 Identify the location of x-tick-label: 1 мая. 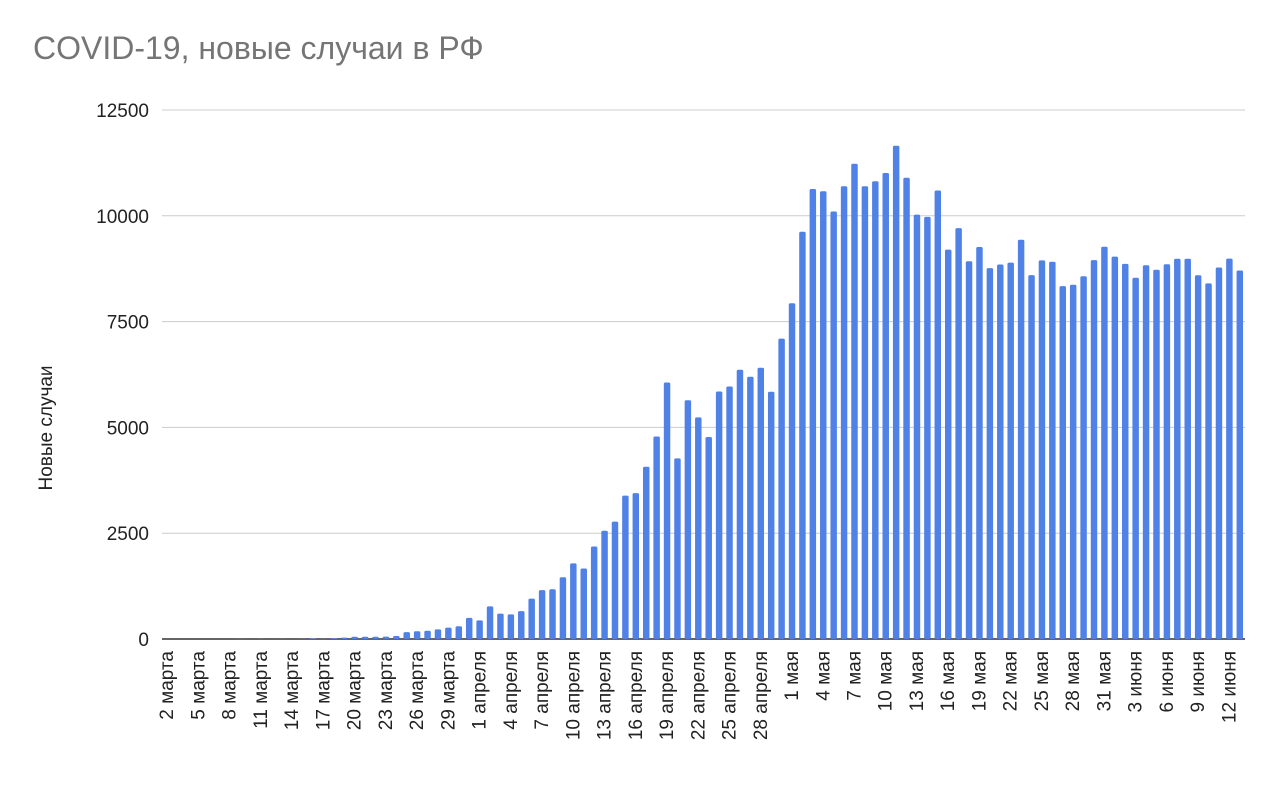
(792, 676).